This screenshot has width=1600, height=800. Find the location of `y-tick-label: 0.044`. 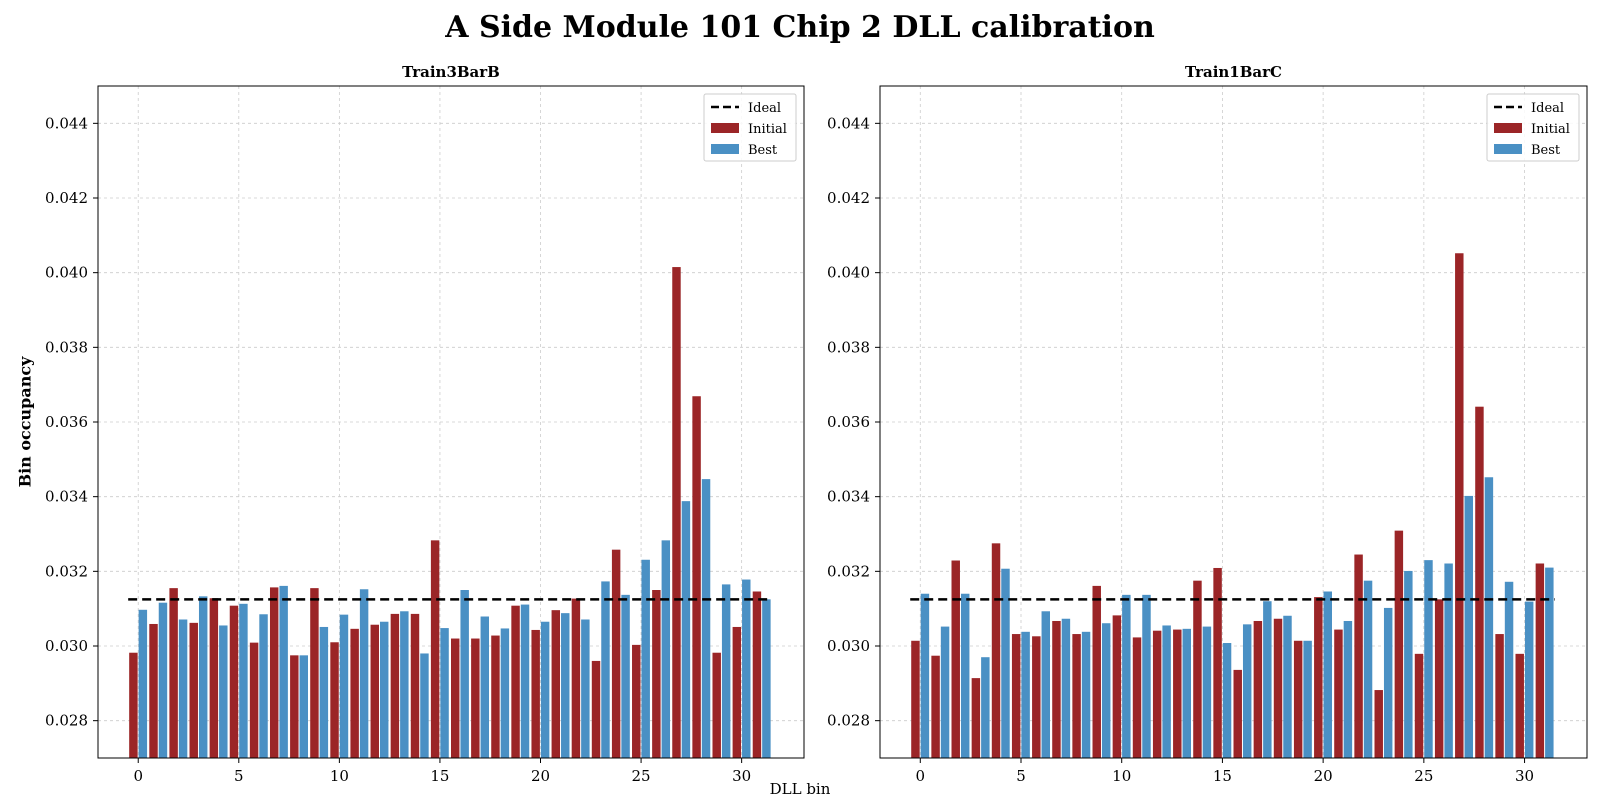

y-tick-label: 0.044 is located at coordinates (848, 123).